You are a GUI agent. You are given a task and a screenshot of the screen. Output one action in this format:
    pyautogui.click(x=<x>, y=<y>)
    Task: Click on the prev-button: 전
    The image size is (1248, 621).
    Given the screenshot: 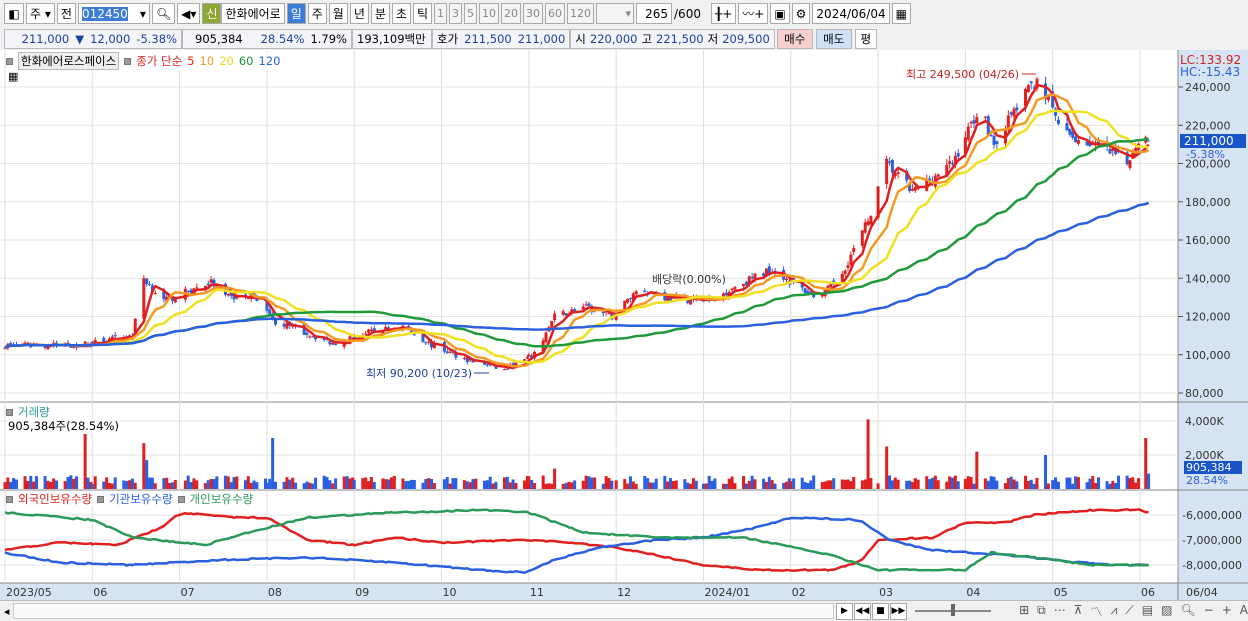 What is the action you would take?
    pyautogui.click(x=66, y=13)
    